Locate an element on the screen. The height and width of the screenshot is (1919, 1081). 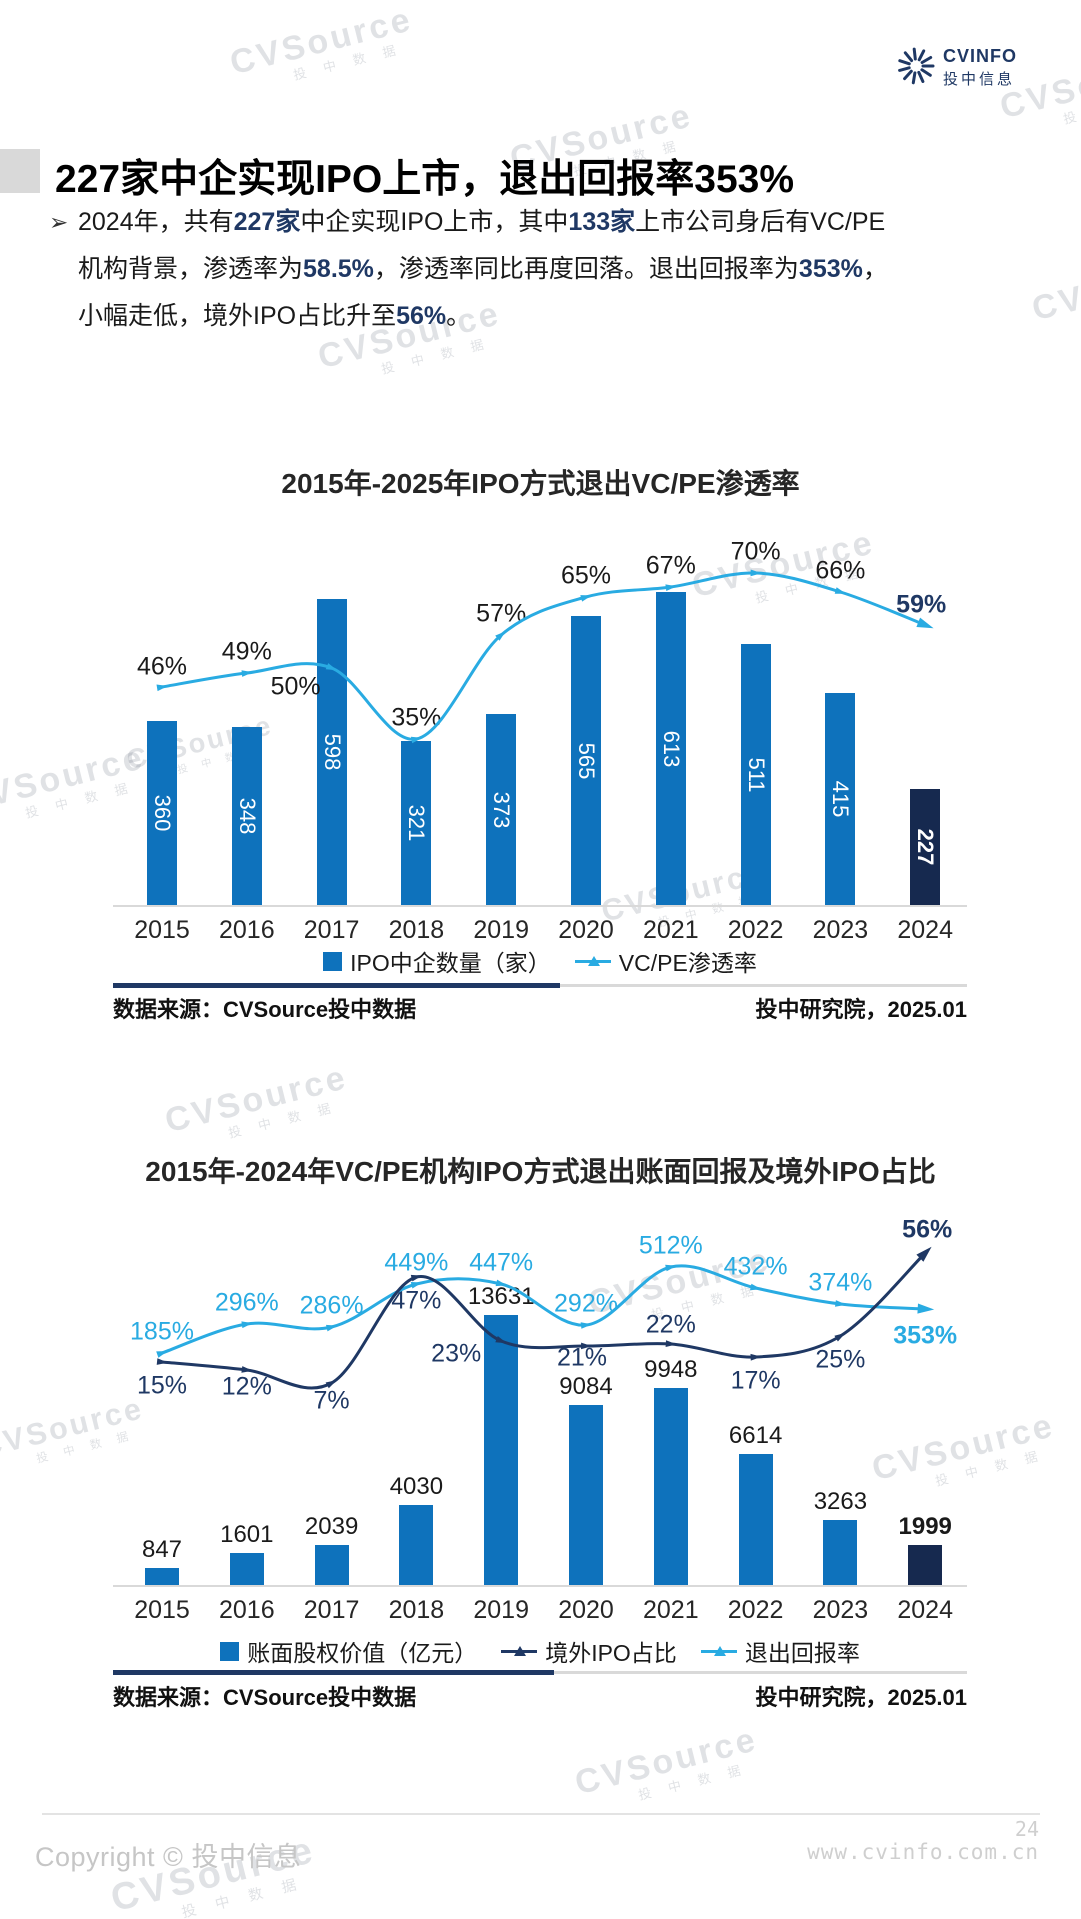
summary-line: 2024年，共有227家中企实现IPO上市，其中133家上市公司身后有VC/PE is located at coordinates (550, 222).